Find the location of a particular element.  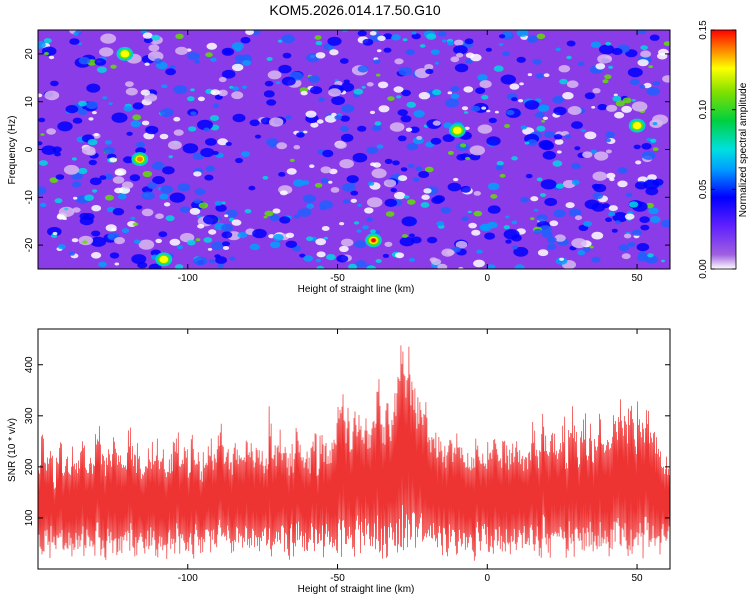

heatmap-y-axis-label: Frequency (Hz) is located at coordinates (12, 150).